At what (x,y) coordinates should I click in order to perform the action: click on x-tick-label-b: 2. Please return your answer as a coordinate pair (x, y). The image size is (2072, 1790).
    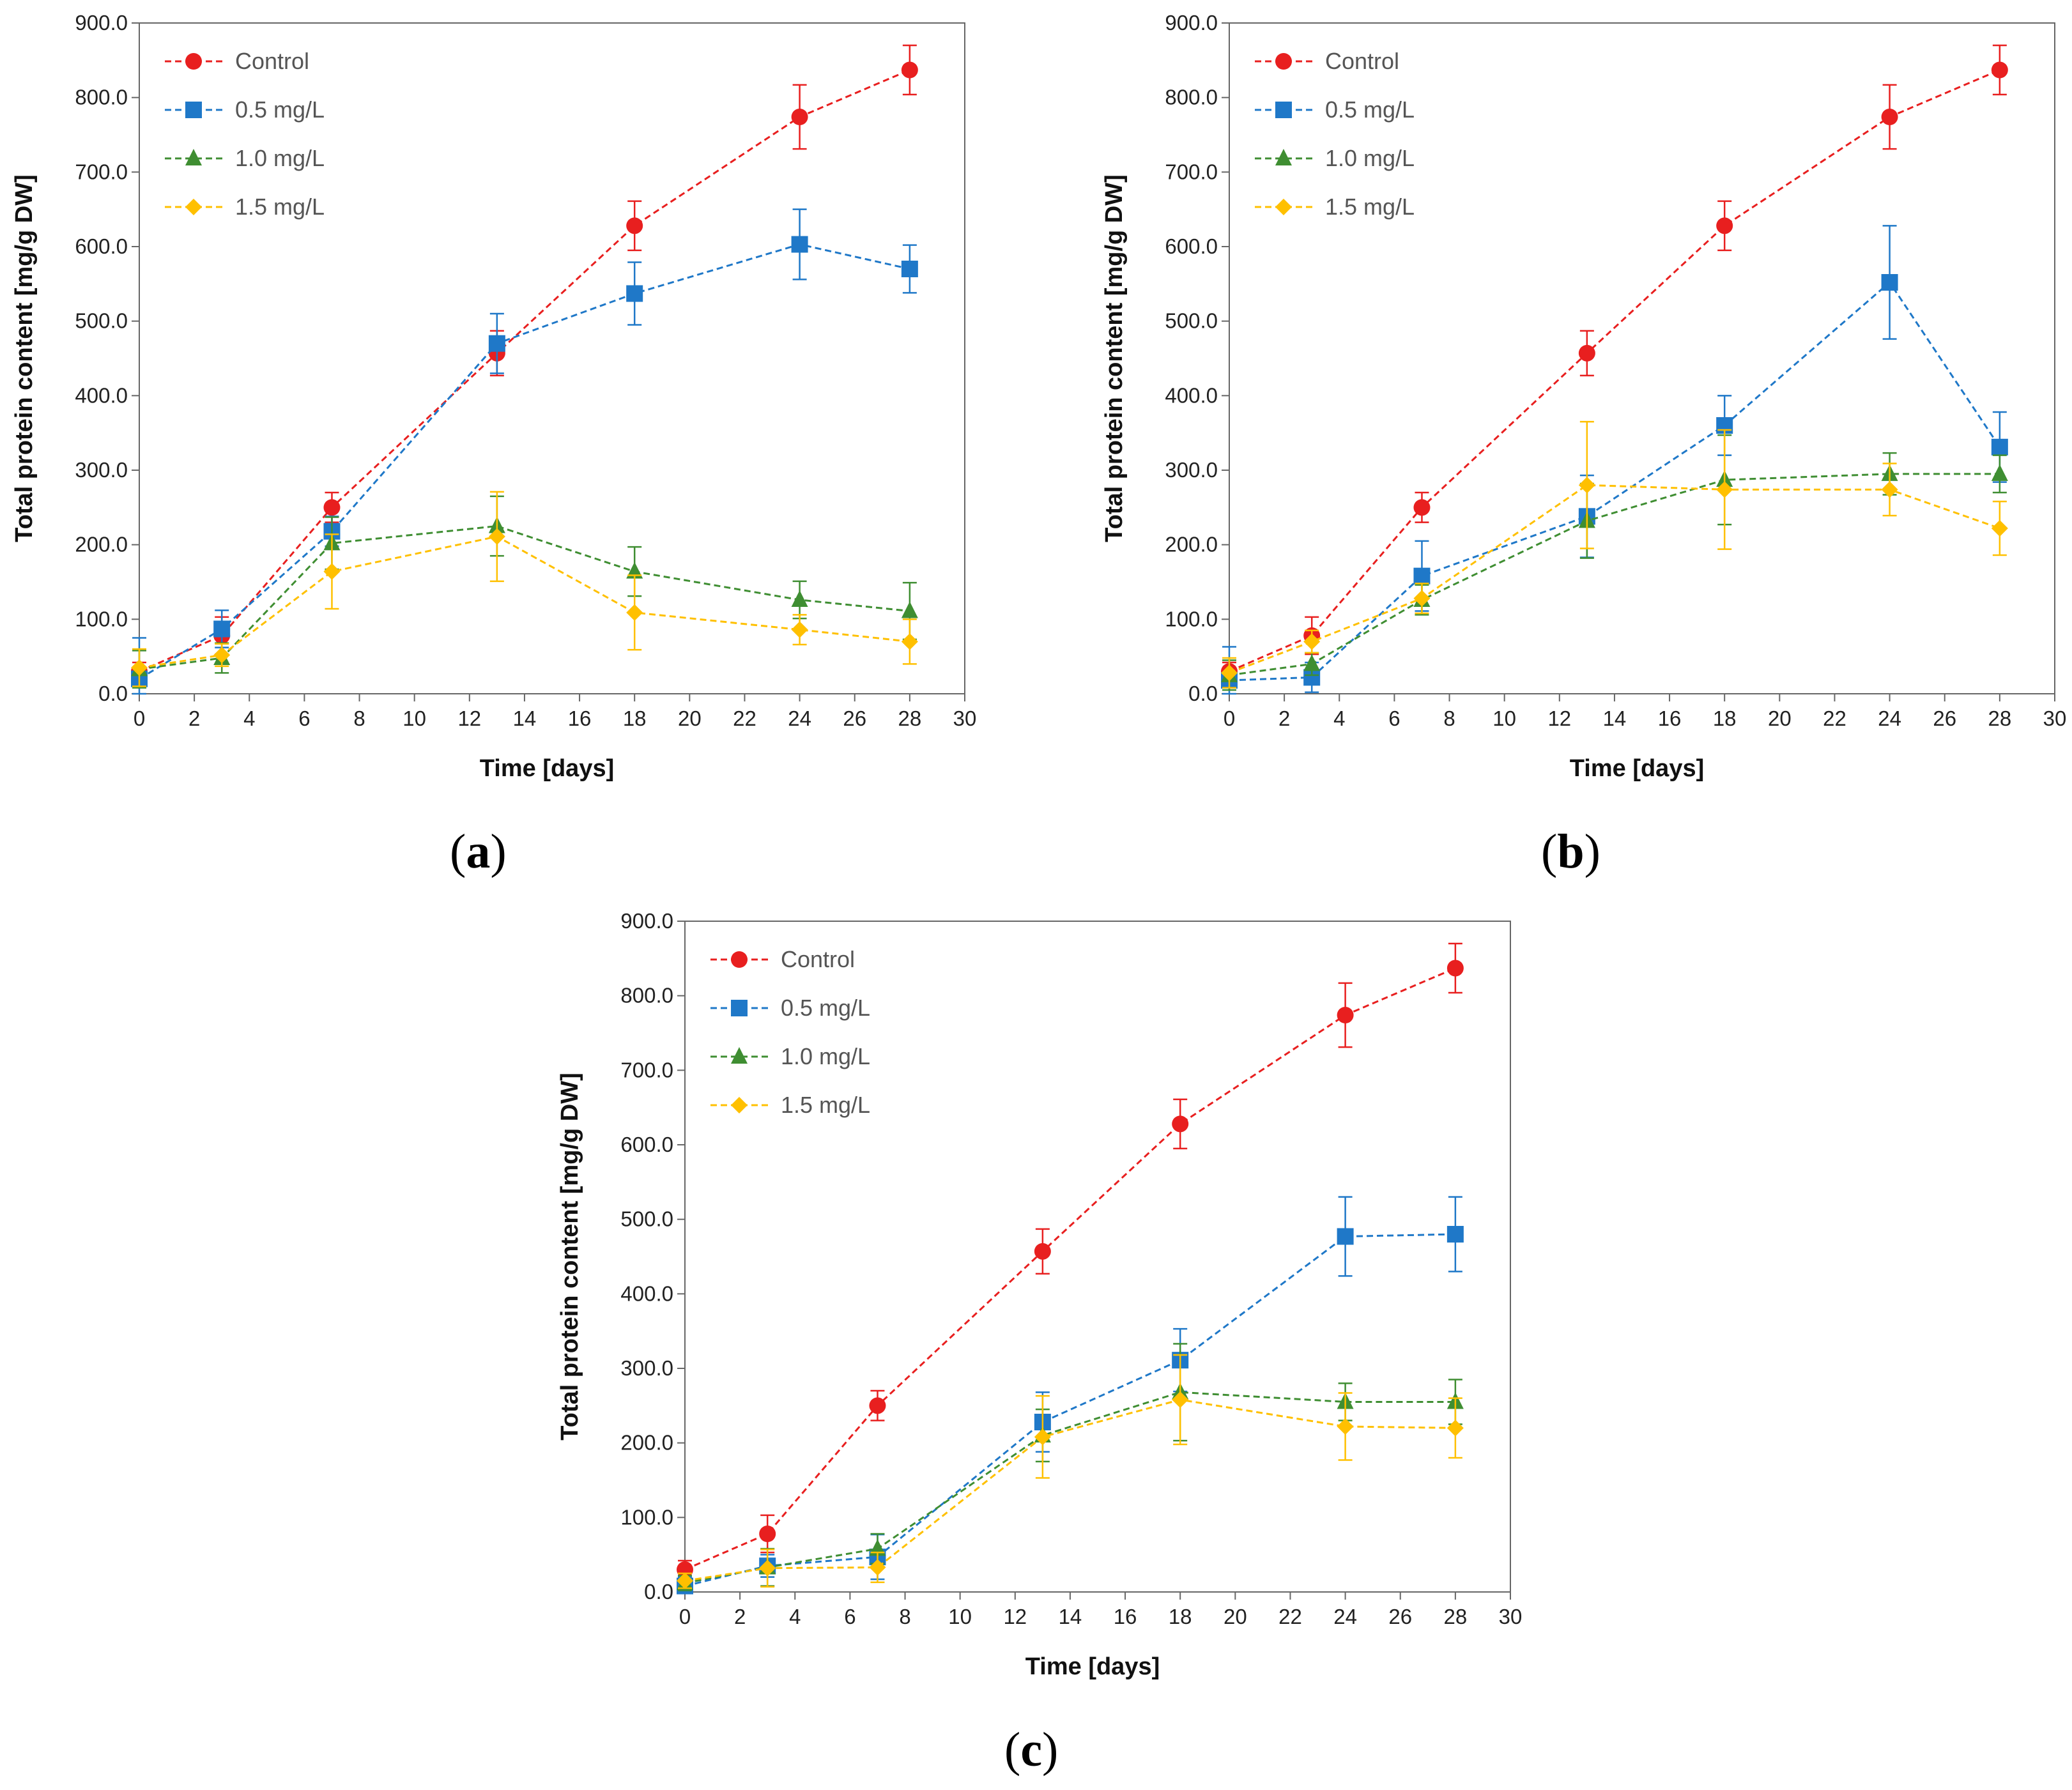
    Looking at the image, I should click on (1284, 718).